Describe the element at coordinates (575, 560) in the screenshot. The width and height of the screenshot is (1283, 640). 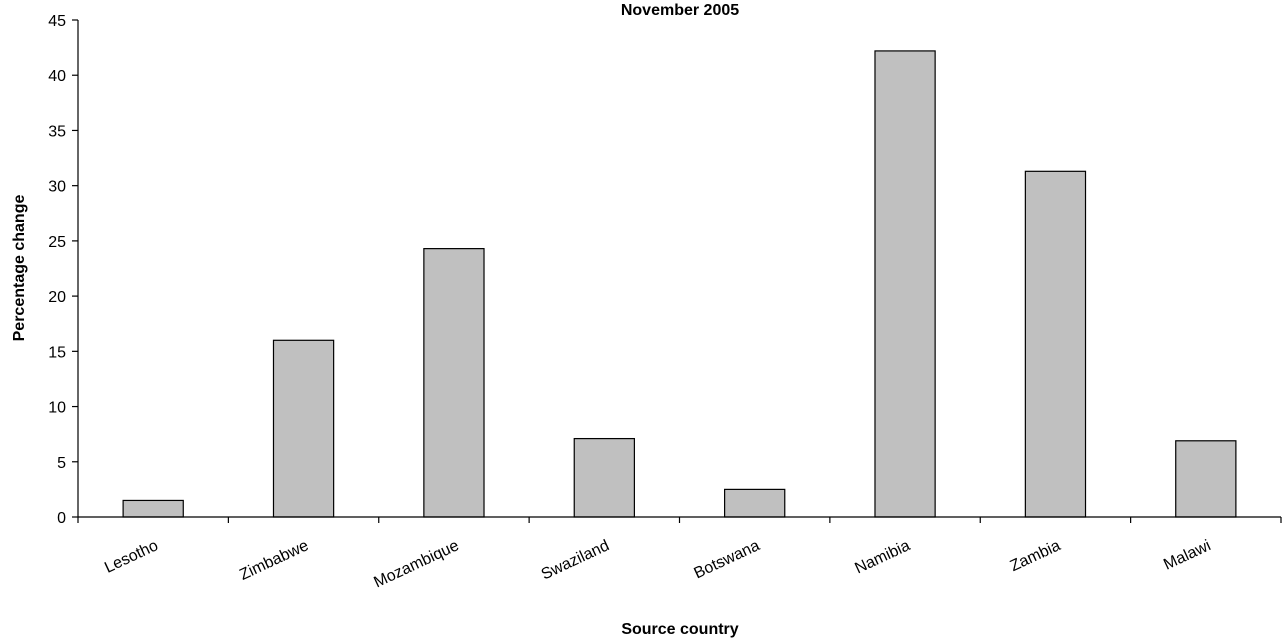
I see `x-tick-label-swaziland: Swaziland` at that location.